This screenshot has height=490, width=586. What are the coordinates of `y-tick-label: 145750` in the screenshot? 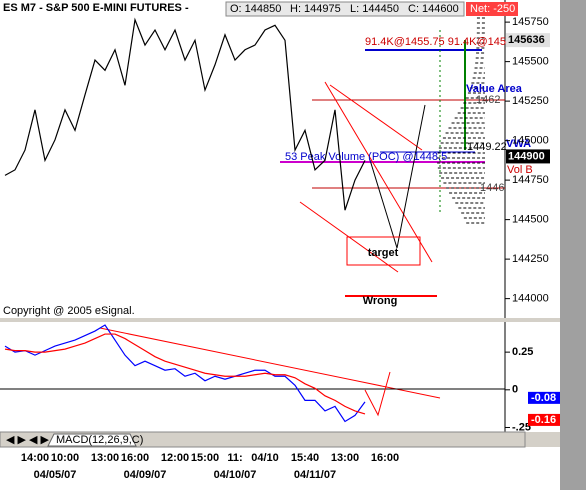 It's located at (530, 22).